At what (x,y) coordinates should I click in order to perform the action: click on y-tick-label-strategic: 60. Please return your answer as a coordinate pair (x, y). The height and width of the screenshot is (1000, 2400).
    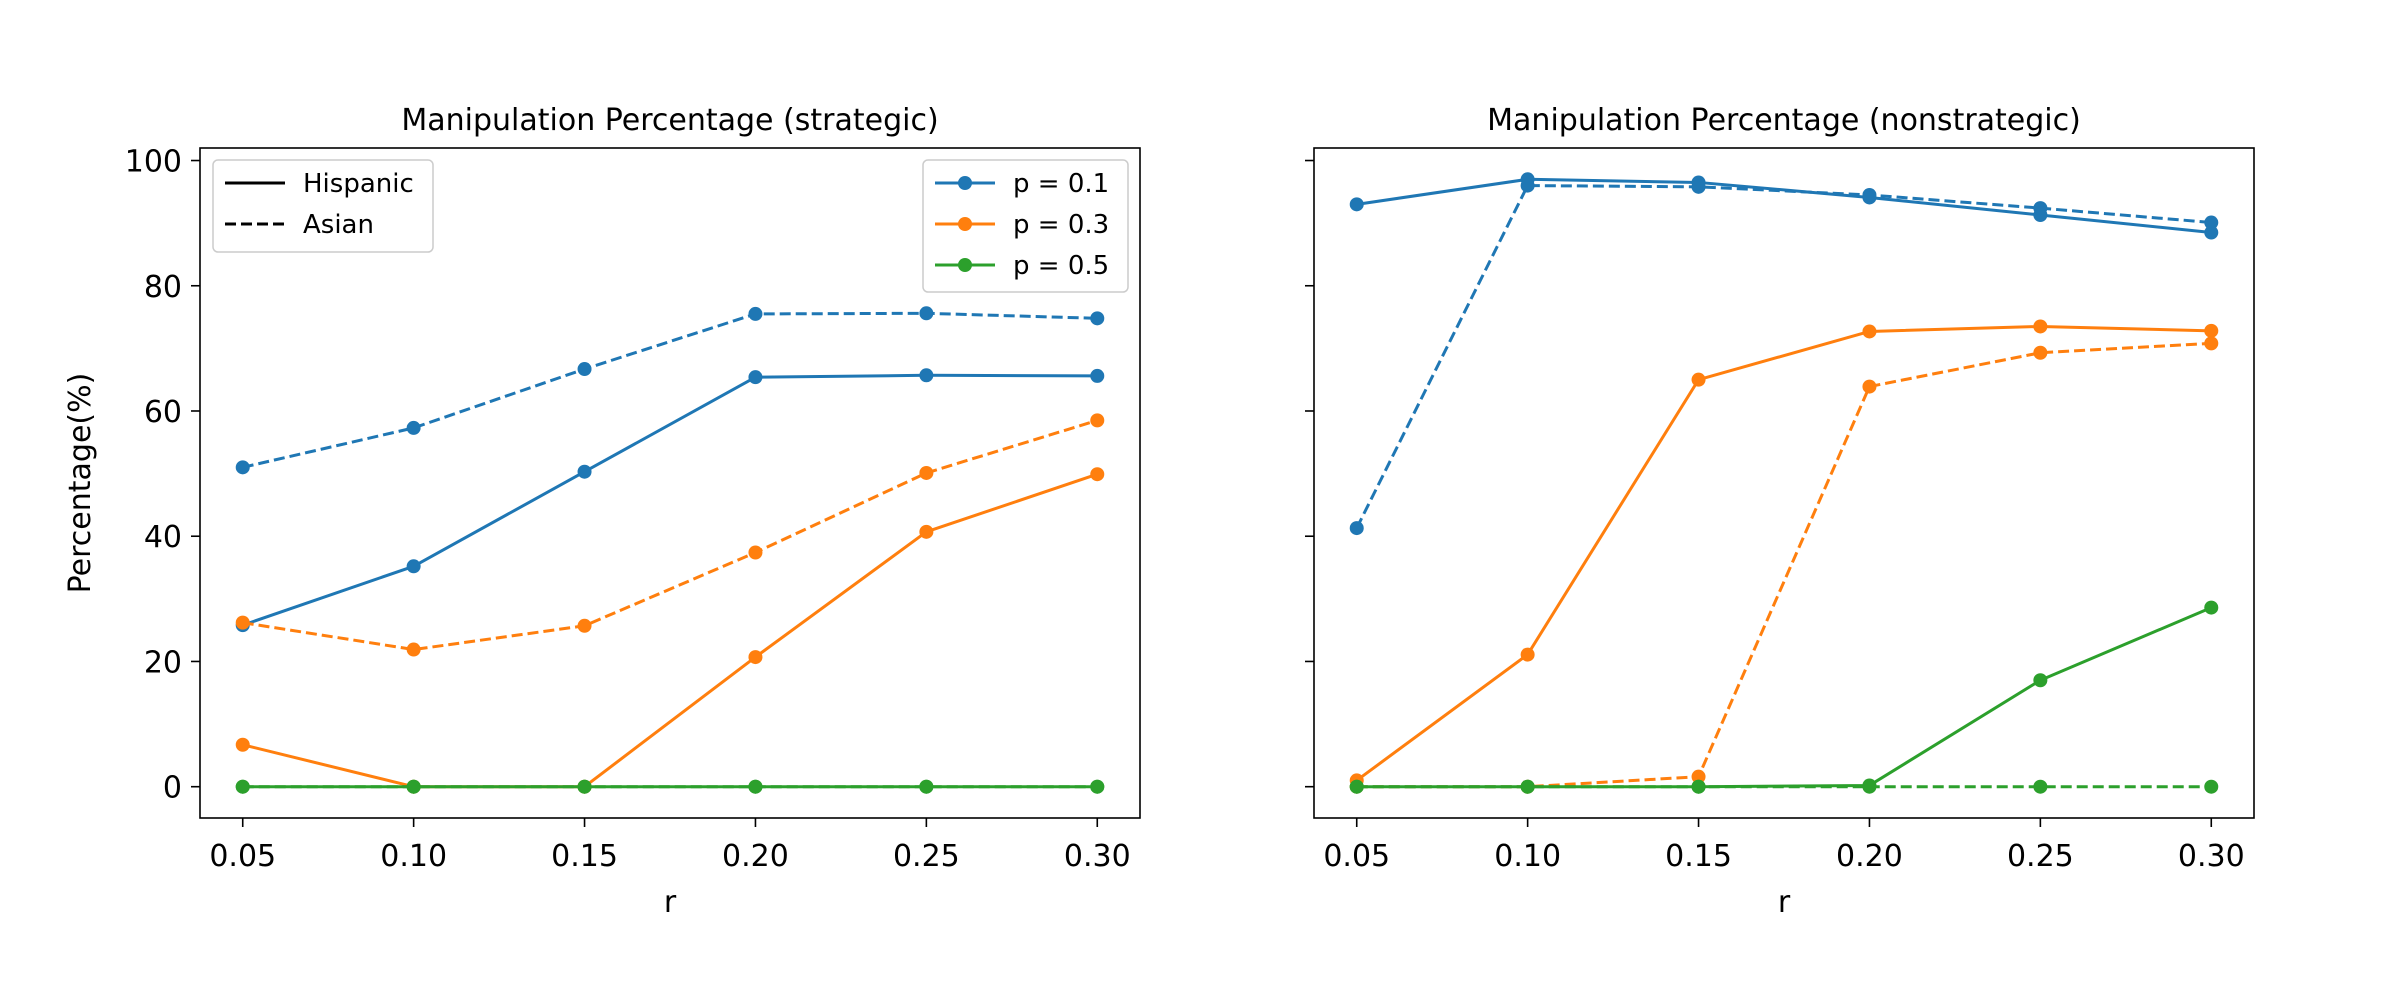
    Looking at the image, I should click on (163, 412).